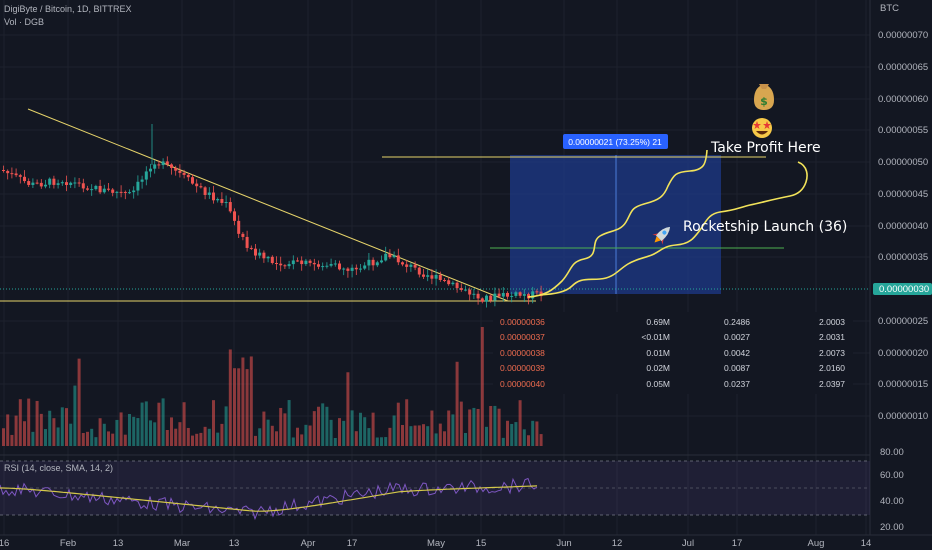 This screenshot has width=932, height=550. Describe the element at coordinates (832, 368) in the screenshot. I see `table-cell-ratio: 2.0160` at that location.